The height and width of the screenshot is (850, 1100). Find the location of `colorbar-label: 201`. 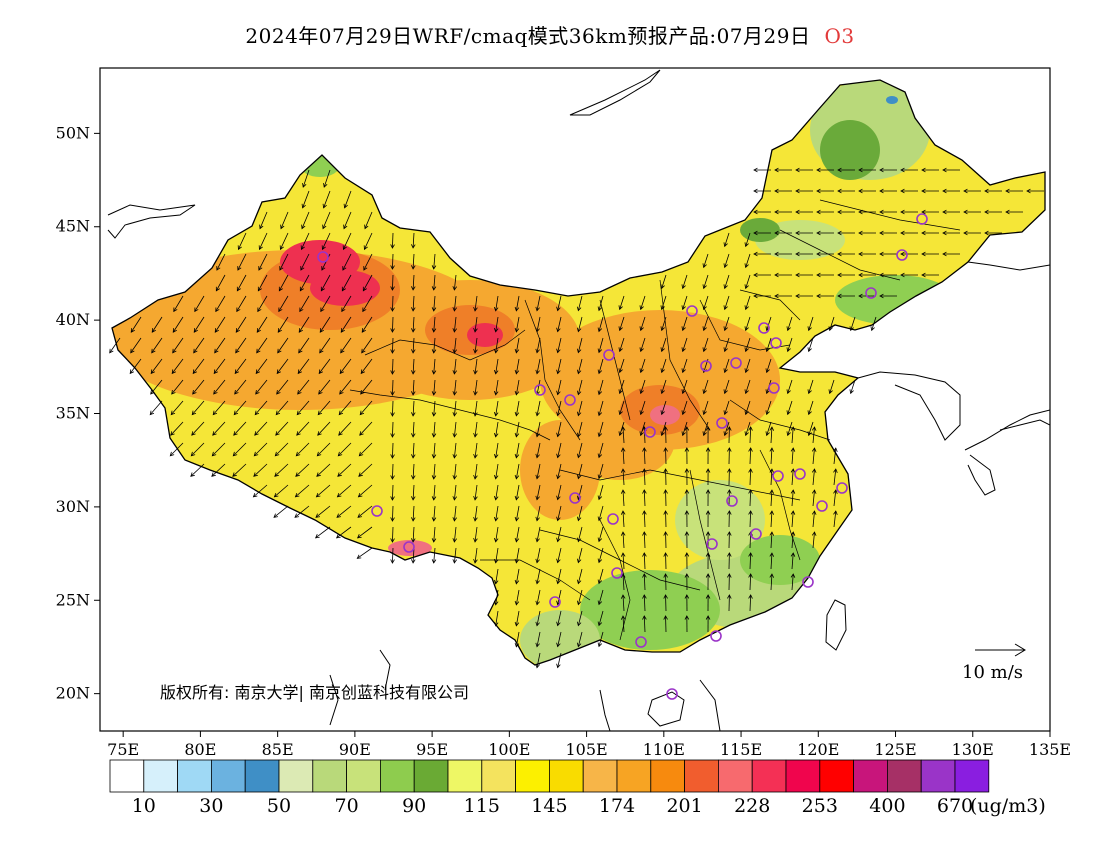

colorbar-label: 201 is located at coordinates (684, 806).